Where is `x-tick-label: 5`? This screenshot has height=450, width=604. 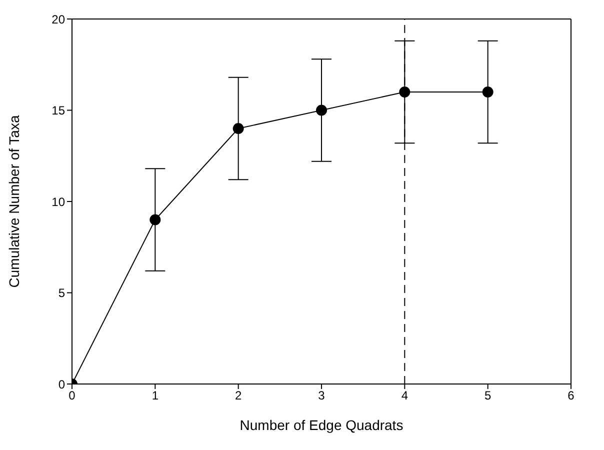
x-tick-label: 5 is located at coordinates (488, 395).